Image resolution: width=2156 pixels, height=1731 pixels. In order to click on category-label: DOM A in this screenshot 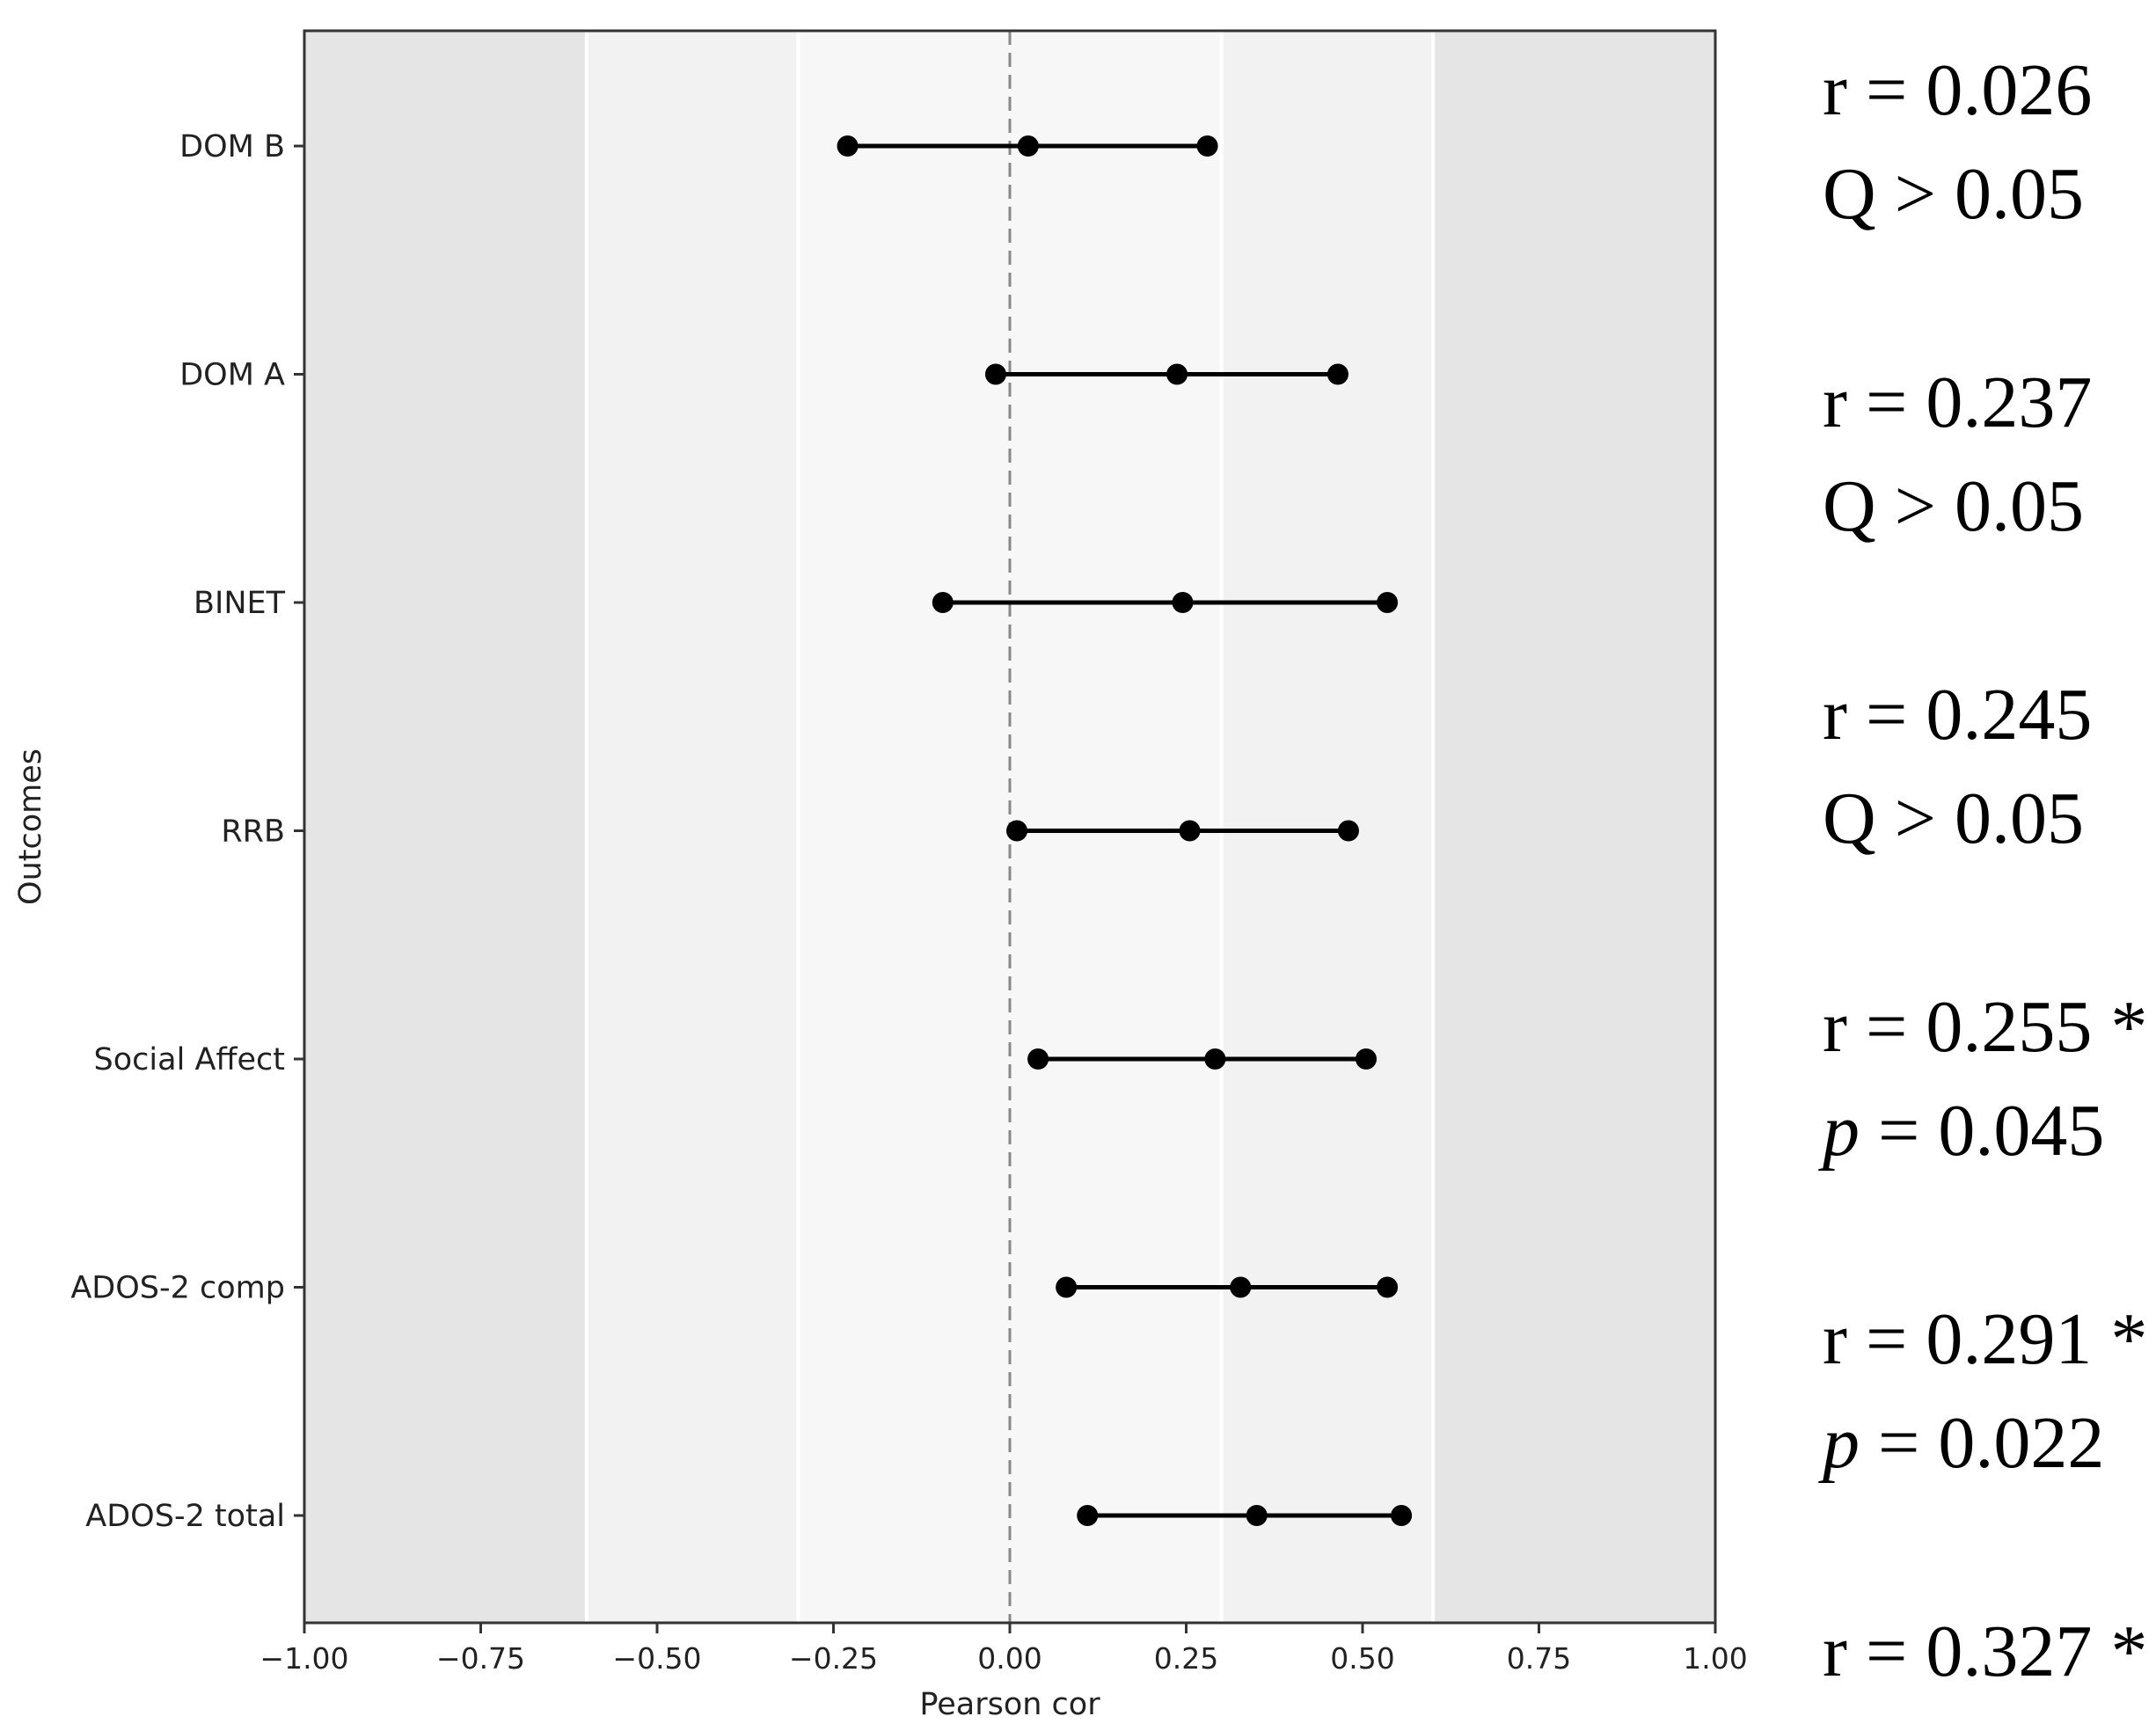, I will do `click(232, 375)`.